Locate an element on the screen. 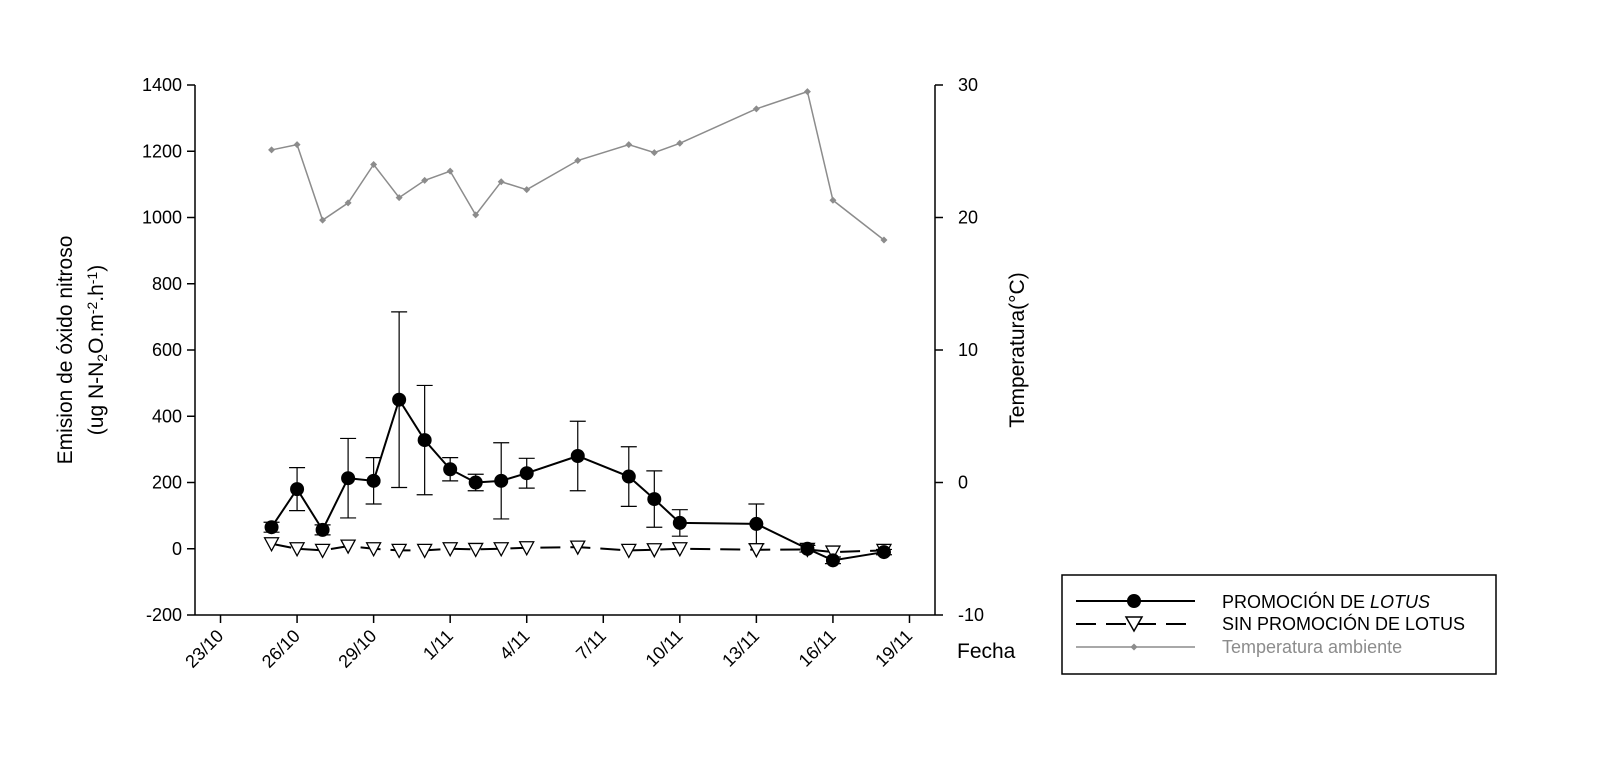 The height and width of the screenshot is (759, 1600). right-axis-tick-label: -10 is located at coordinates (971, 615).